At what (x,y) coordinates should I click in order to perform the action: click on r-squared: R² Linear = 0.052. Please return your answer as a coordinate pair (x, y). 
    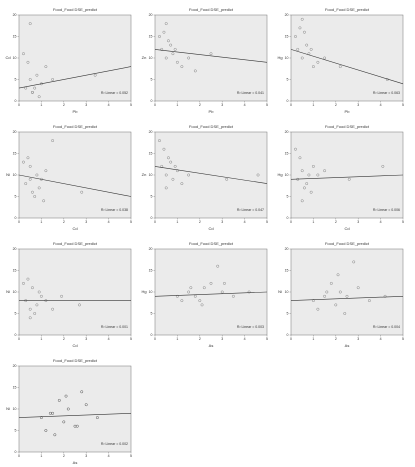
    Looking at the image, I should click on (114, 93).